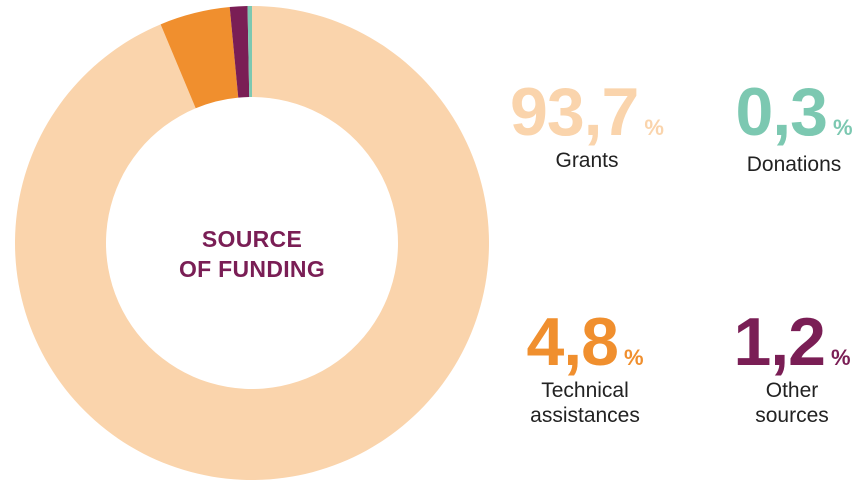 This screenshot has width=860, height=480. Describe the element at coordinates (633, 357) in the screenshot. I see `stat-technical-percent: %` at that location.